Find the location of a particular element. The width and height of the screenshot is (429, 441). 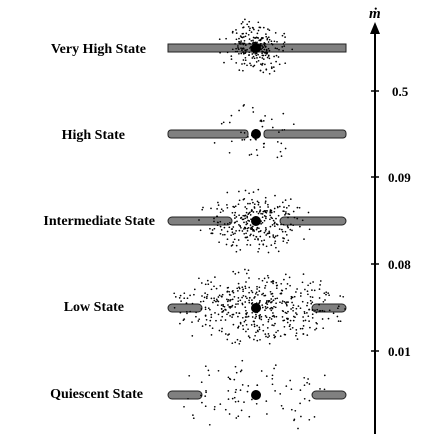

disk-left is located at coordinates (185, 395).